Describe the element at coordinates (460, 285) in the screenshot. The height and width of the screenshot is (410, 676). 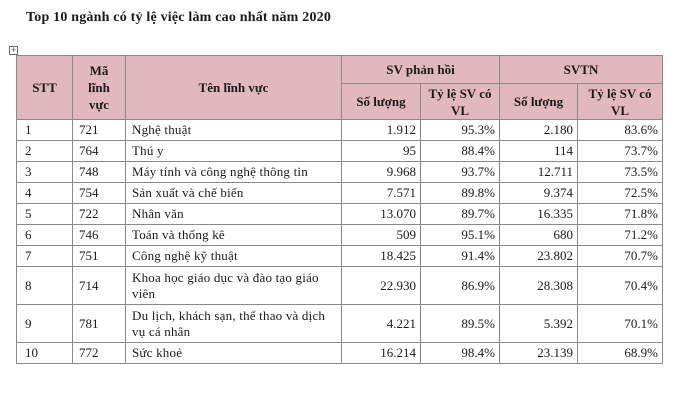
I see `cell-ty-le-phan-hoi: 86.9%` at that location.